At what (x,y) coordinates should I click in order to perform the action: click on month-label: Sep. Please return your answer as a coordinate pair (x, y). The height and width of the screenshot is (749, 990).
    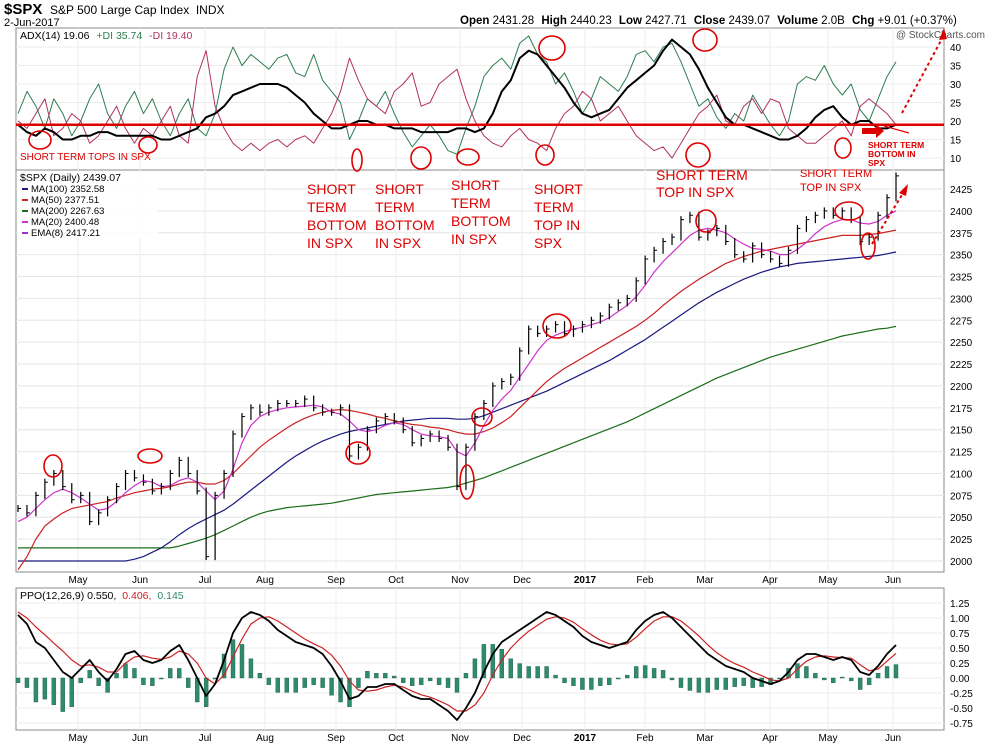
    Looking at the image, I should click on (336, 738).